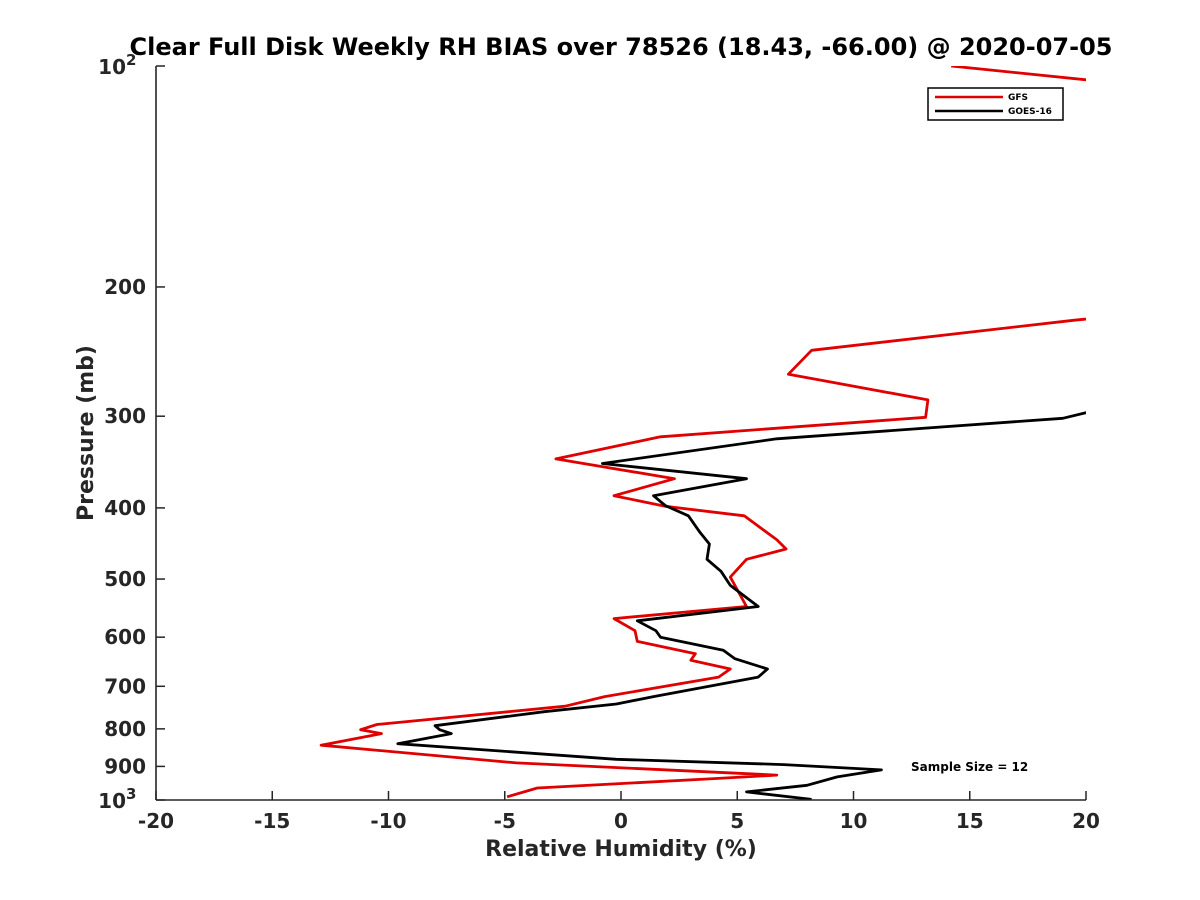 This screenshot has width=1200, height=900. I want to click on x-tick-label: 20, so click(1086, 821).